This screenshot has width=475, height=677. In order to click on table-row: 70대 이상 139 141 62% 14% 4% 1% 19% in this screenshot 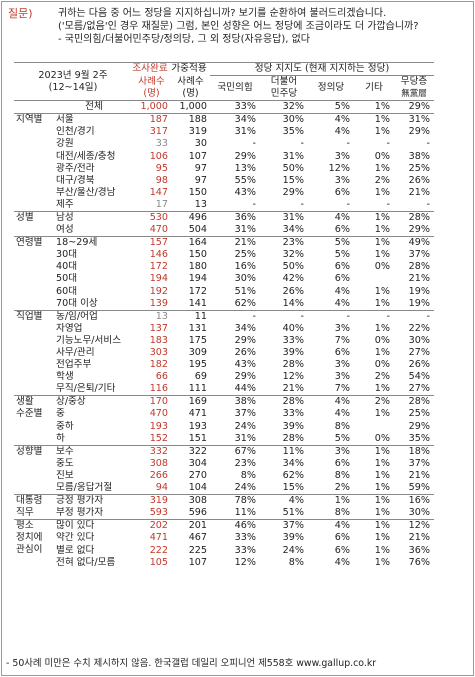, I will do `click(224, 304)`.